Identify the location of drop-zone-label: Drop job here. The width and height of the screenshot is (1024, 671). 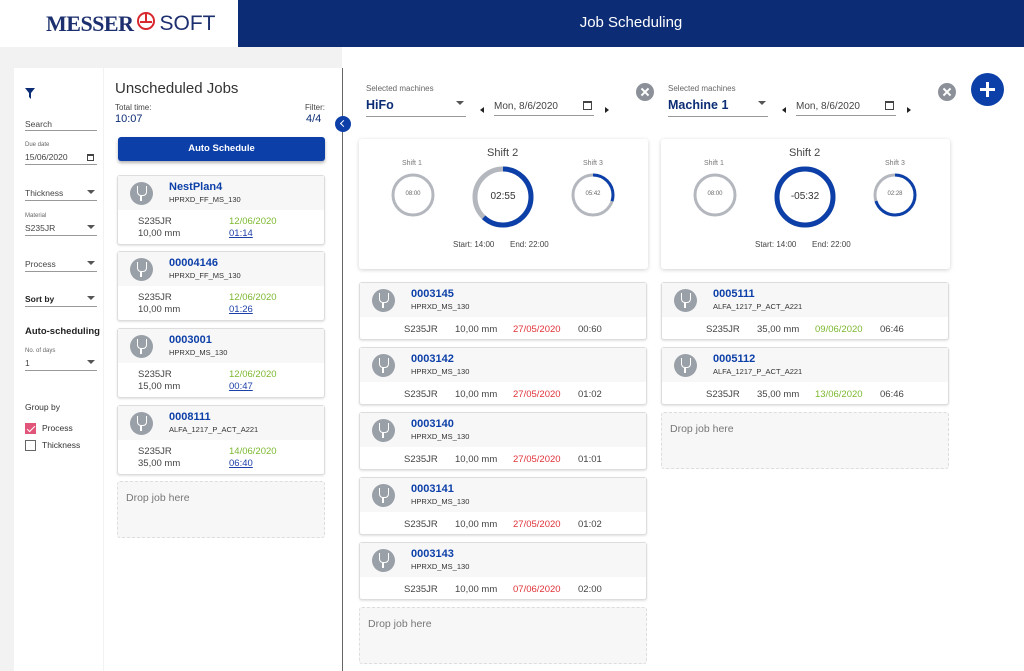
(158, 498).